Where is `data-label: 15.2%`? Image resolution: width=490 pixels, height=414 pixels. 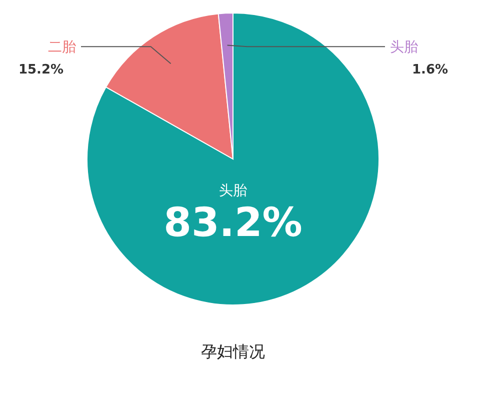
data-label: 15.2% is located at coordinates (41, 70).